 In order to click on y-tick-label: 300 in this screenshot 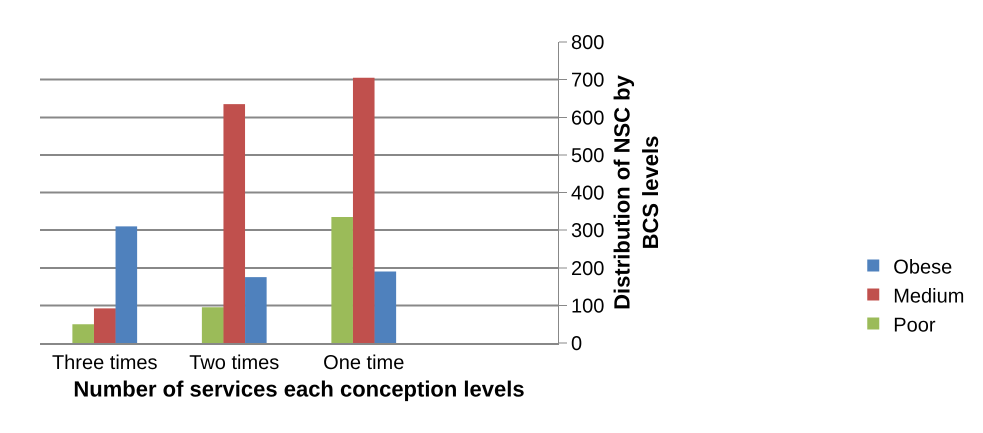, I will do `click(587, 231)`.